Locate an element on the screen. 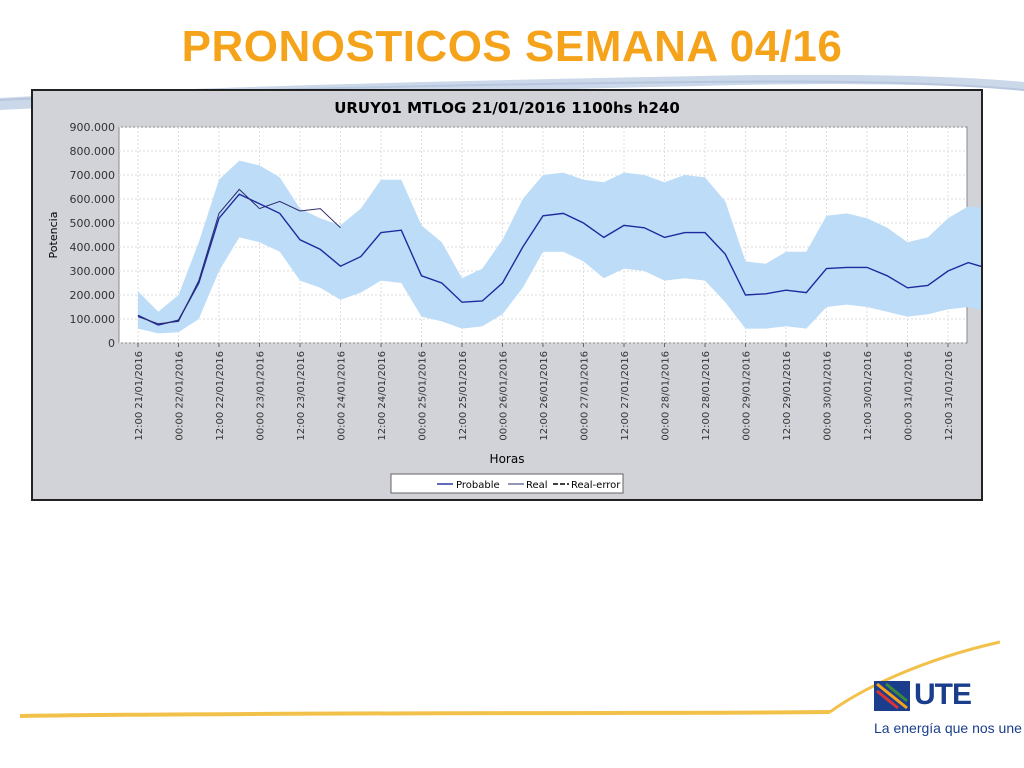 The width and height of the screenshot is (1024, 768). series-probable-line is located at coordinates (559, 259).